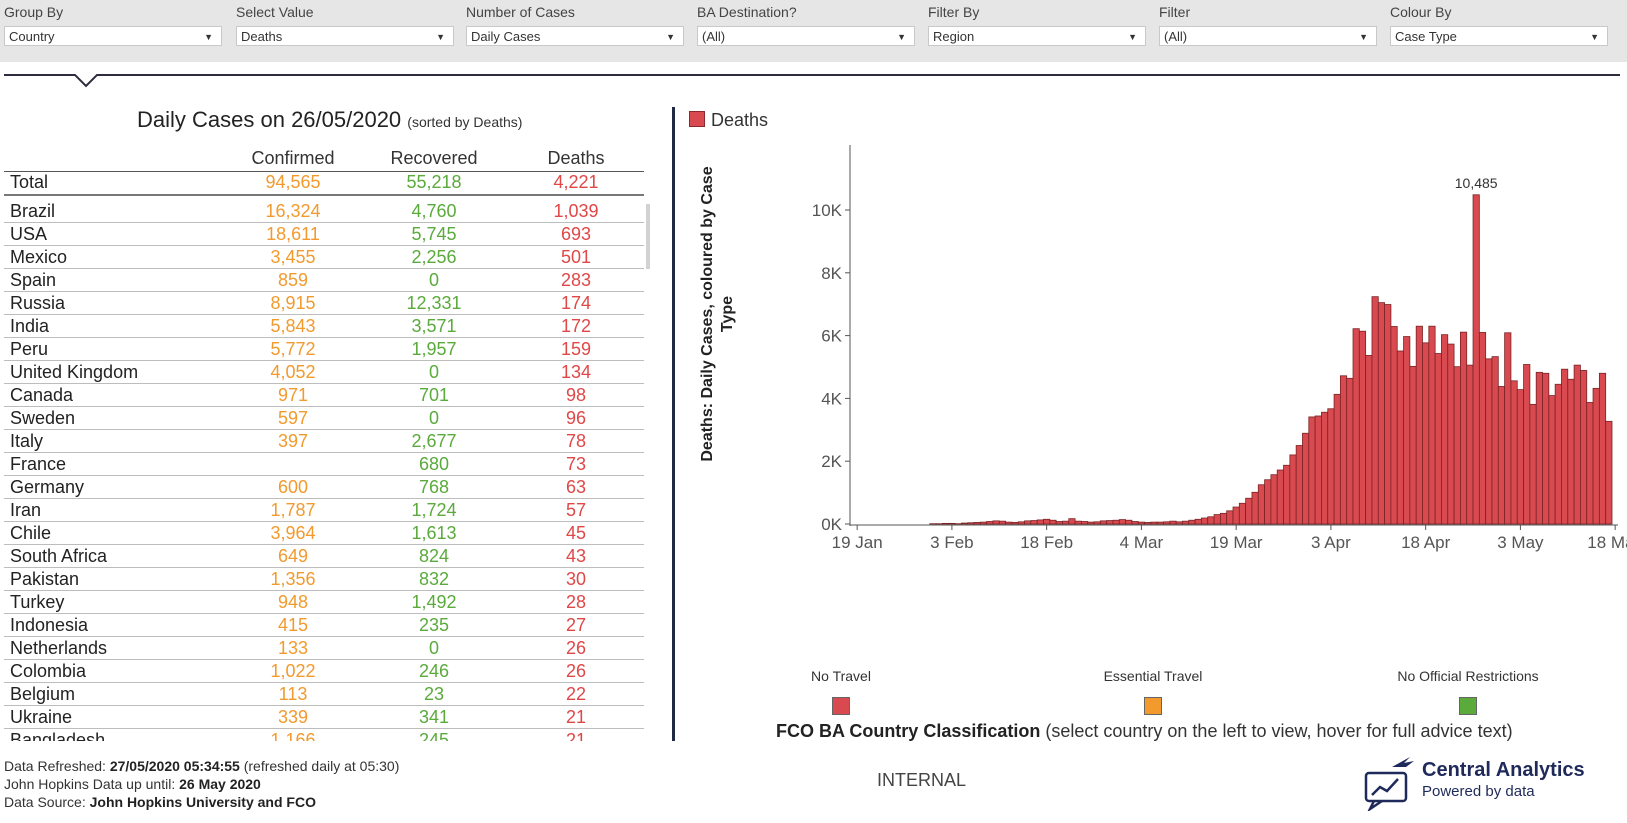 This screenshot has width=1627, height=823. What do you see at coordinates (648, 236) in the screenshot?
I see `table-scrollbar` at bounding box center [648, 236].